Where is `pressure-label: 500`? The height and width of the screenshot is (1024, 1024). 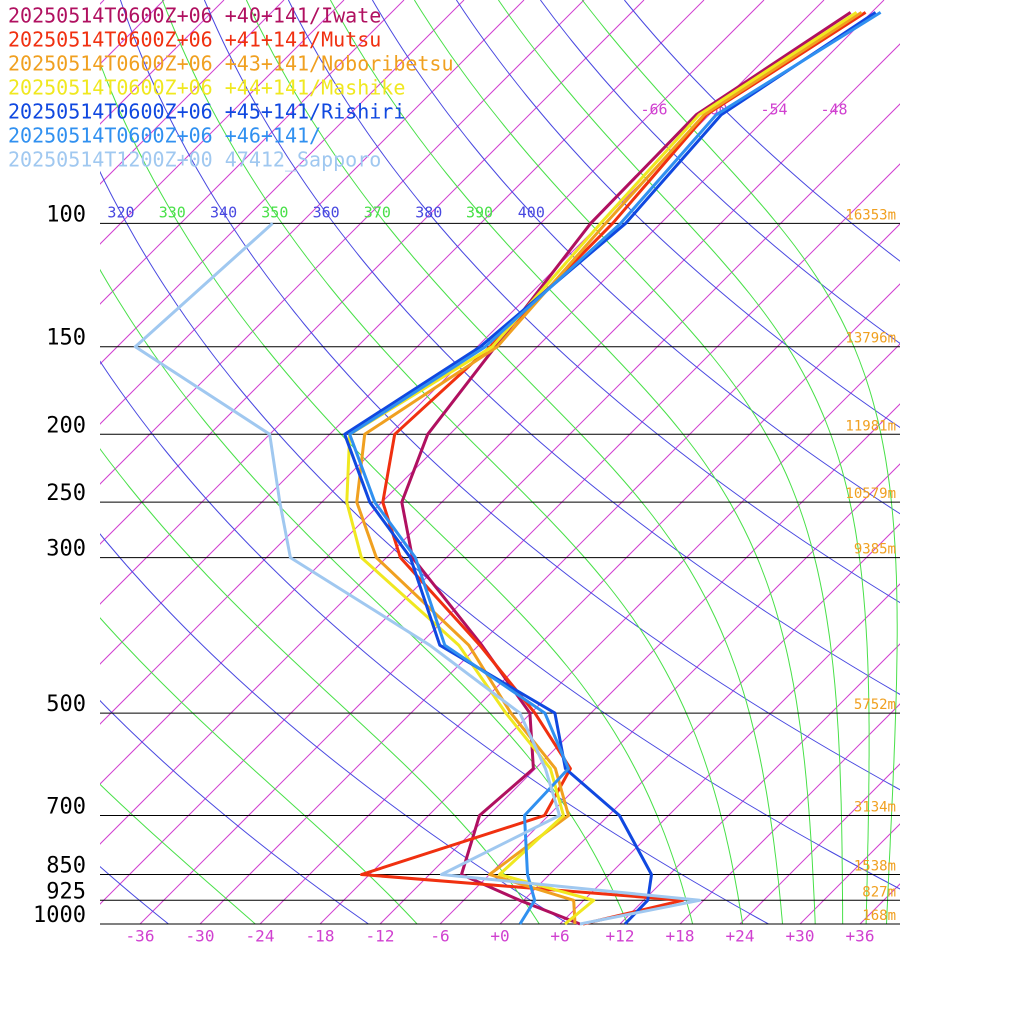 pressure-label: 500 is located at coordinates (66, 704).